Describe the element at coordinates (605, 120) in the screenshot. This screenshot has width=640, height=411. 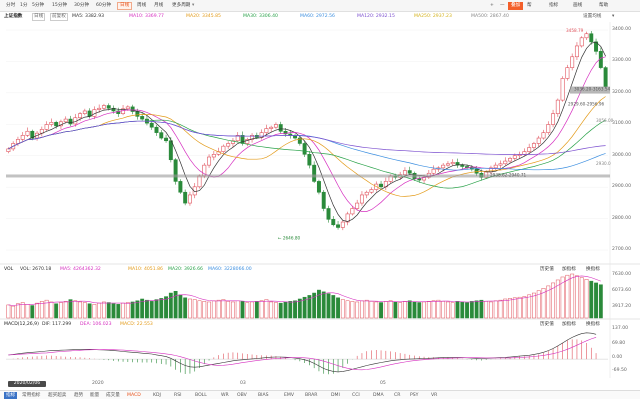
I see `mid-label-1: 3056.00` at that location.